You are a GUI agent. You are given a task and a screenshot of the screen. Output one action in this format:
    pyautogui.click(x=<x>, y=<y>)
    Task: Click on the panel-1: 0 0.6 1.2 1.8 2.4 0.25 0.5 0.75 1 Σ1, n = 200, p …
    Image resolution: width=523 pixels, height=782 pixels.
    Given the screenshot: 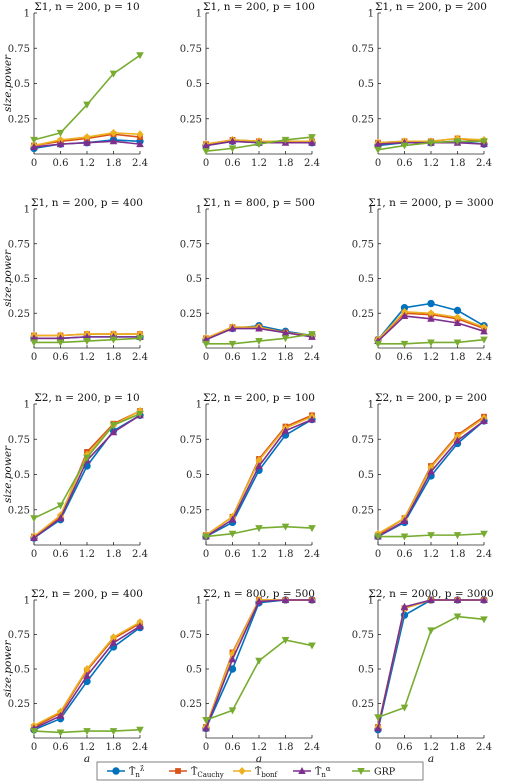 What is the action you would take?
    pyautogui.click(x=75, y=85)
    